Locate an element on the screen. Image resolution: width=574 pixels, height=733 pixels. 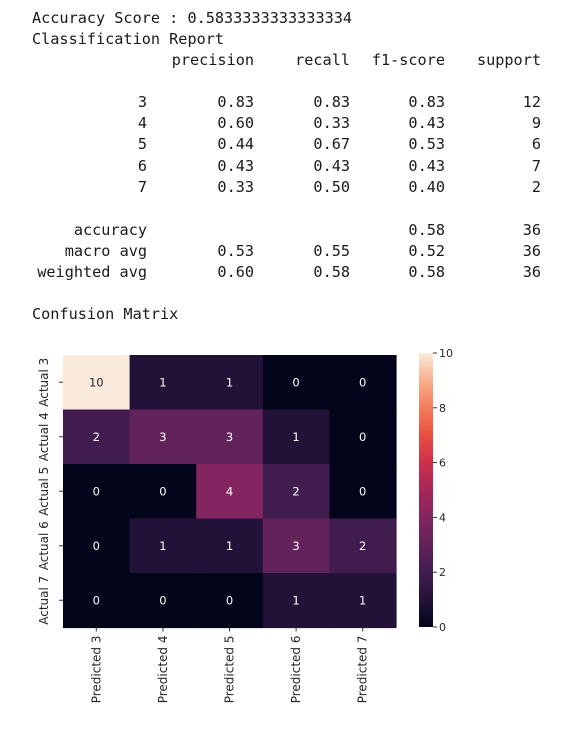
heatmap-cell-r5-c4 is located at coordinates (296, 601).